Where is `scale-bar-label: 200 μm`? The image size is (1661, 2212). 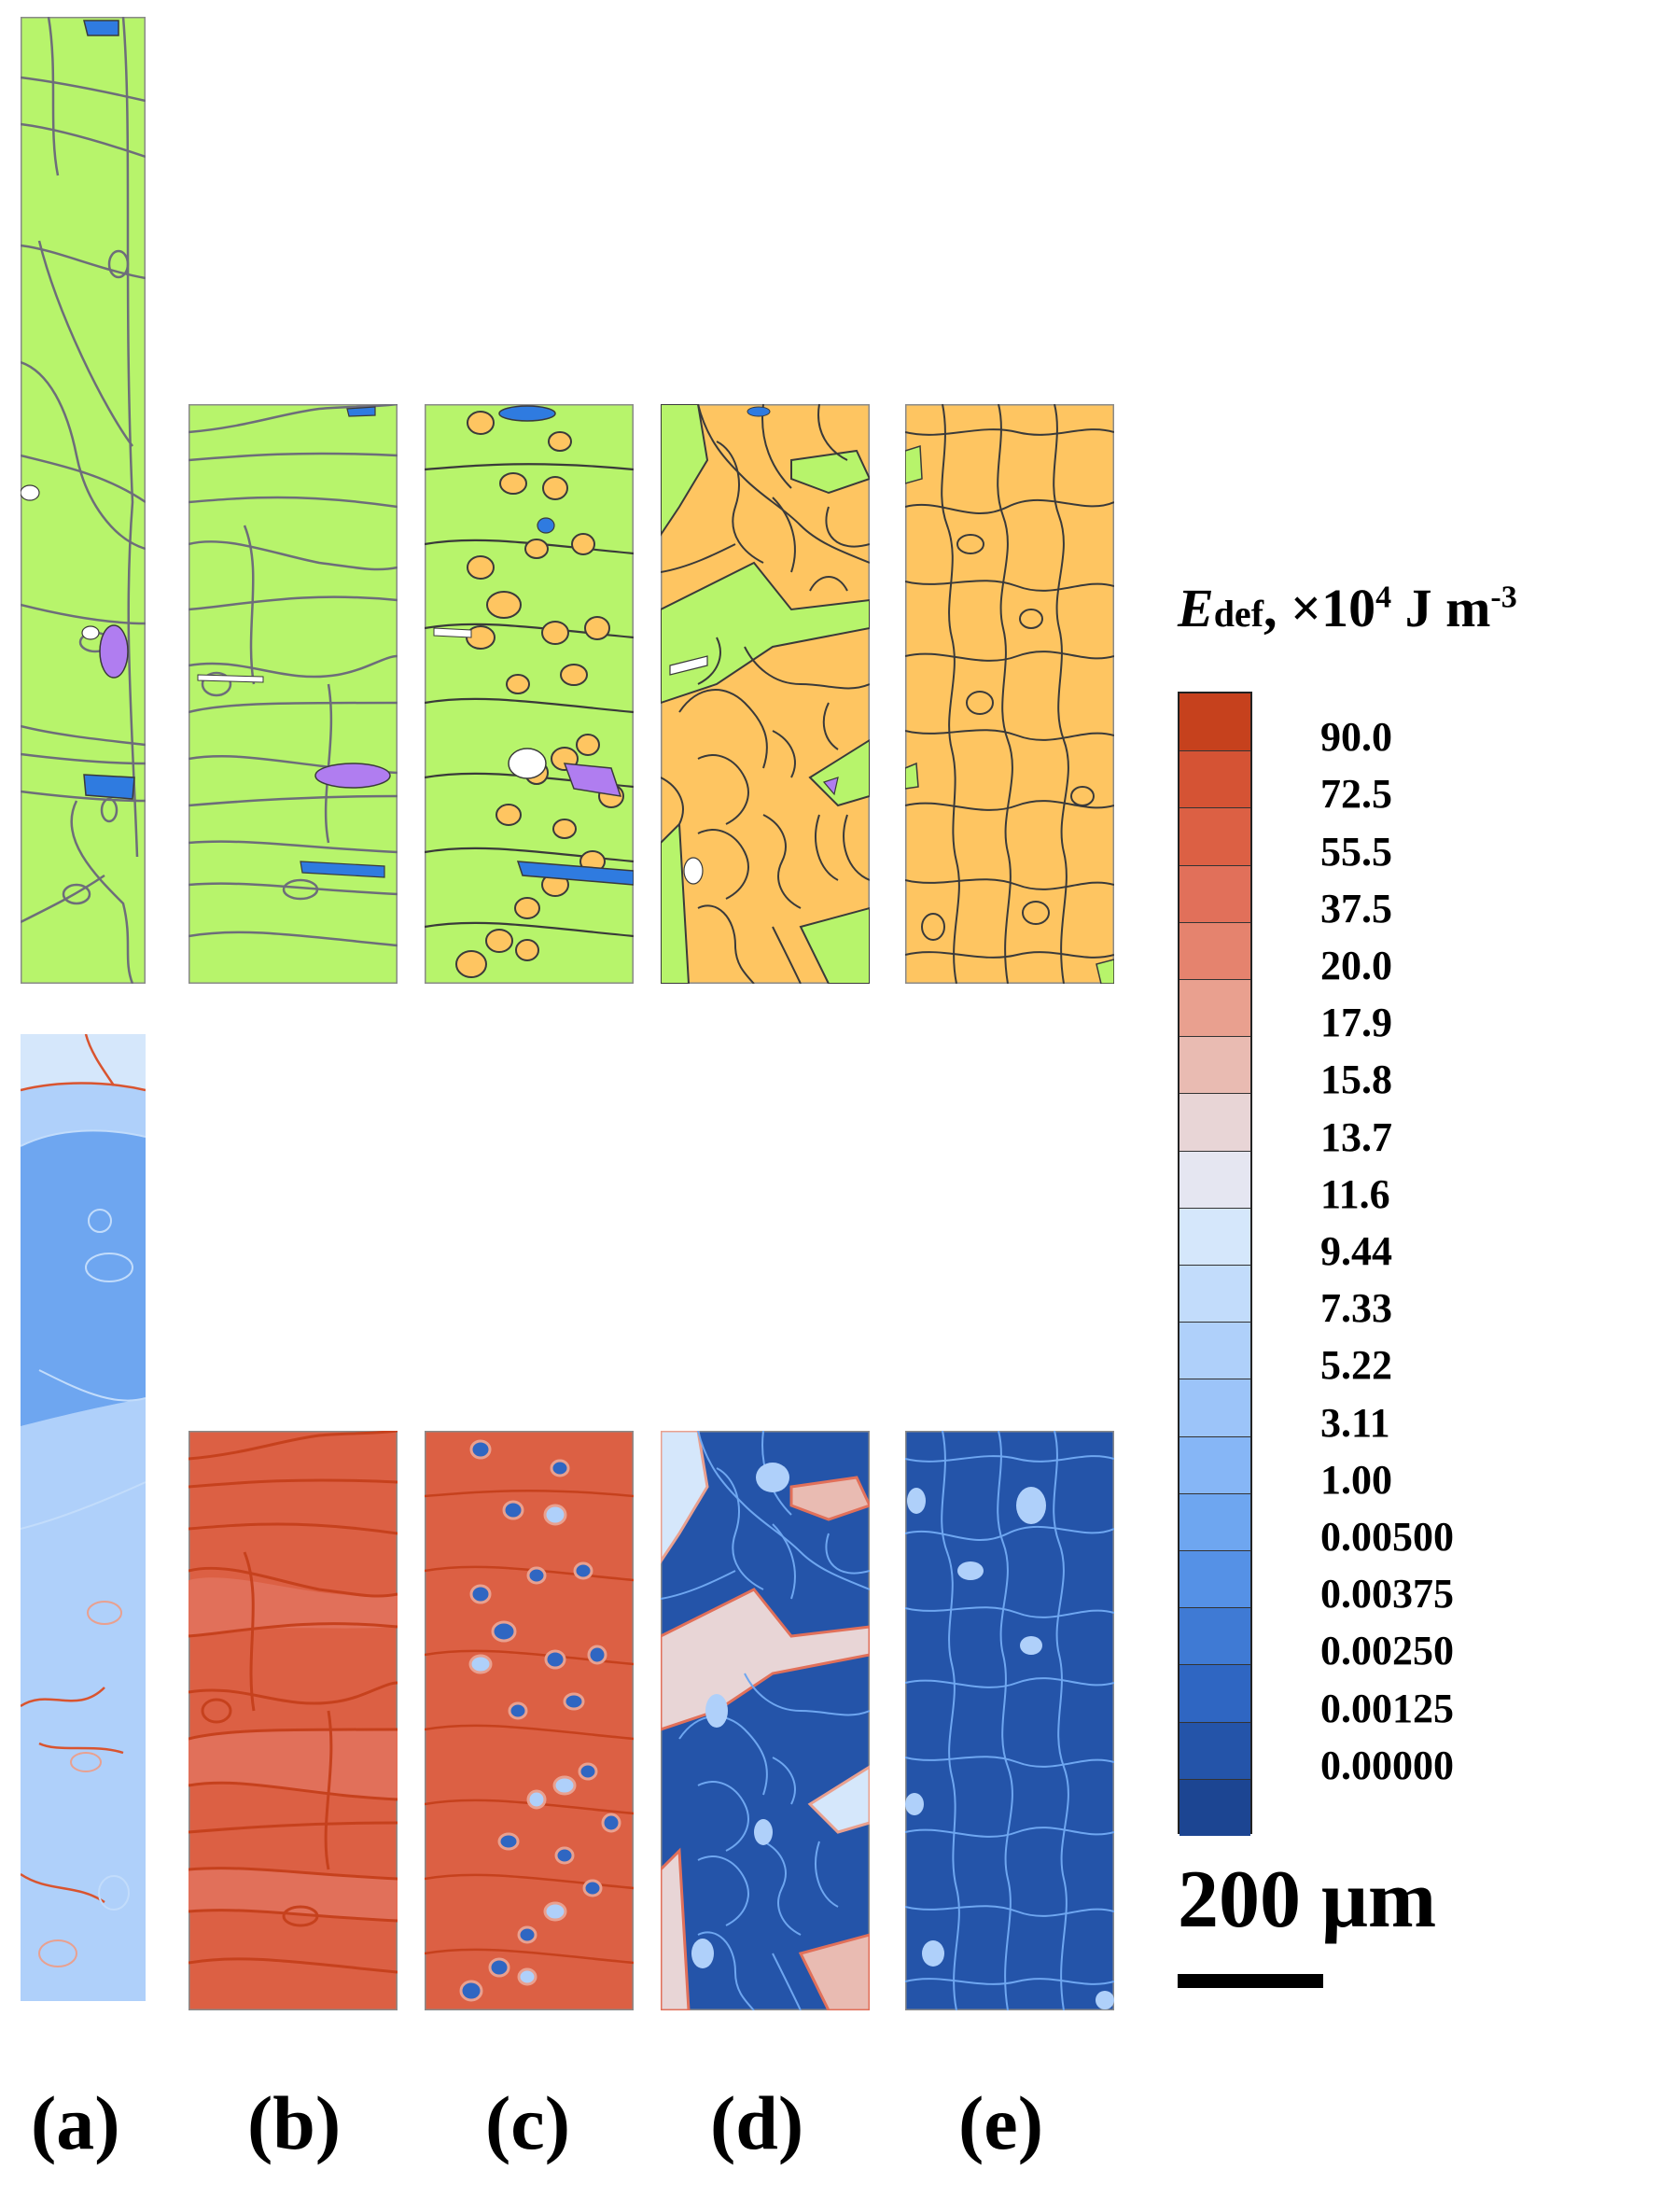
scale-bar-label: 200 μm is located at coordinates (1307, 1900).